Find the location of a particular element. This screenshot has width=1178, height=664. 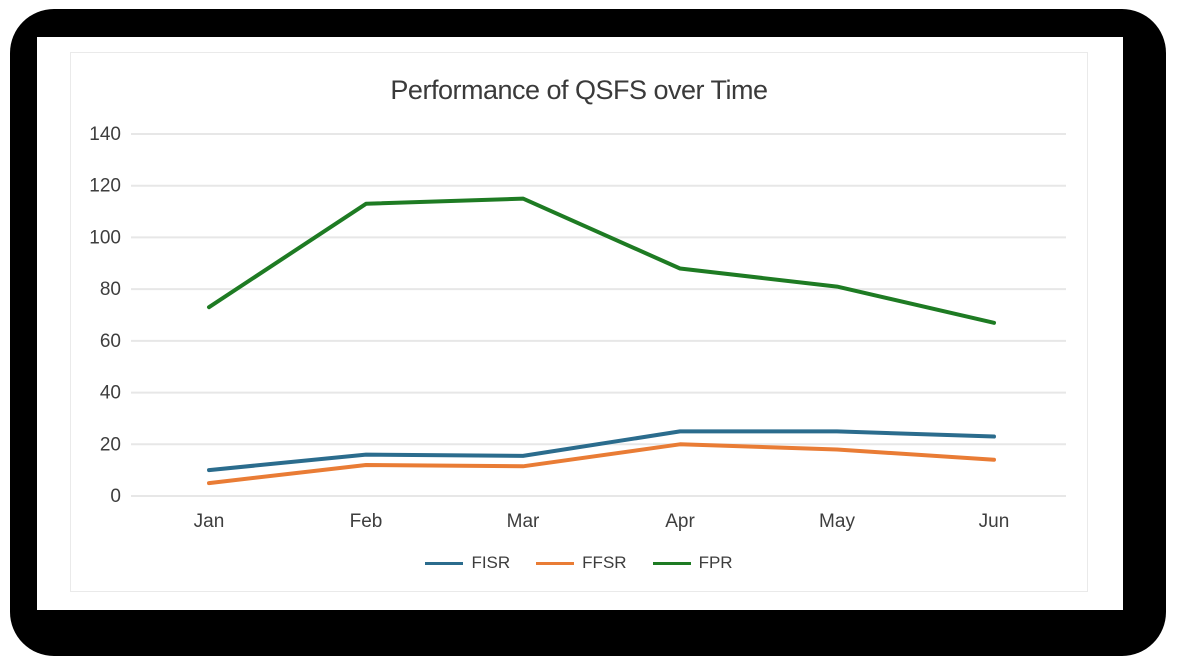

x-tick-label: Mar is located at coordinates (523, 521).